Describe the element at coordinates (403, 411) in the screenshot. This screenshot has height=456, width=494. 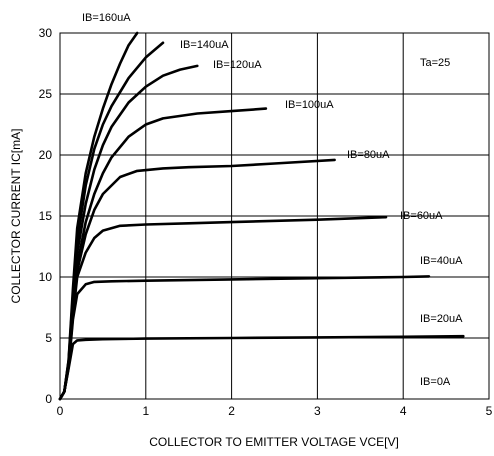
I see `x-tick-label: 4` at that location.